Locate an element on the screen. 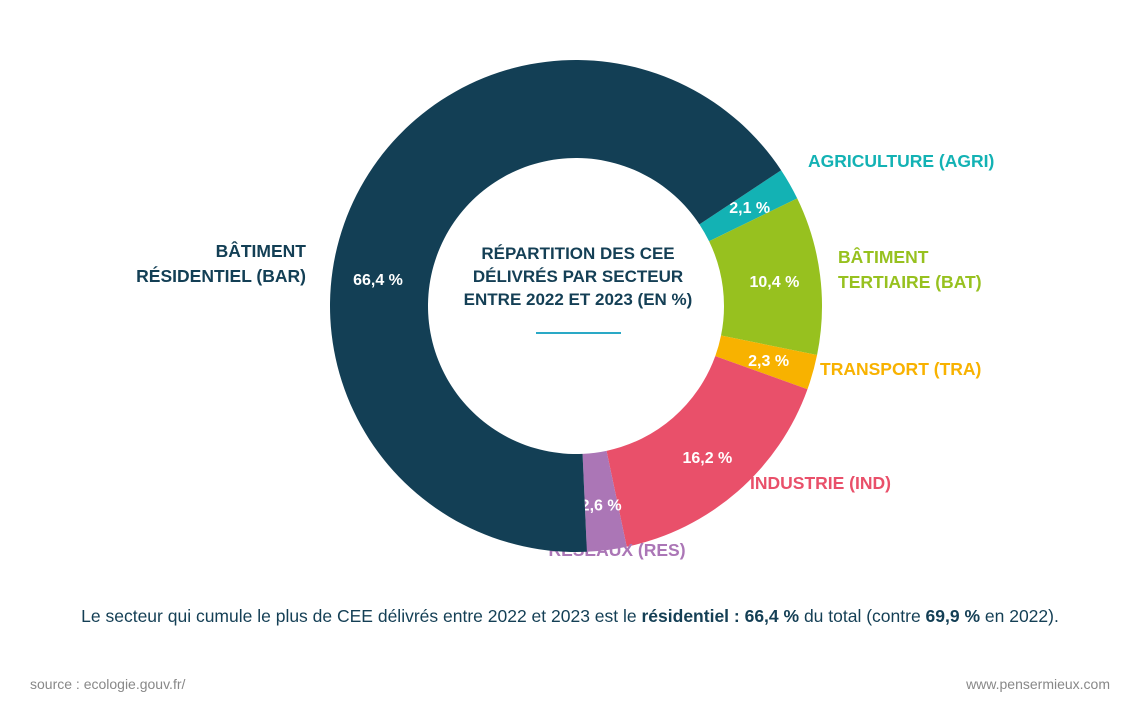  caption-text-3: en 2022). is located at coordinates (1019, 616).